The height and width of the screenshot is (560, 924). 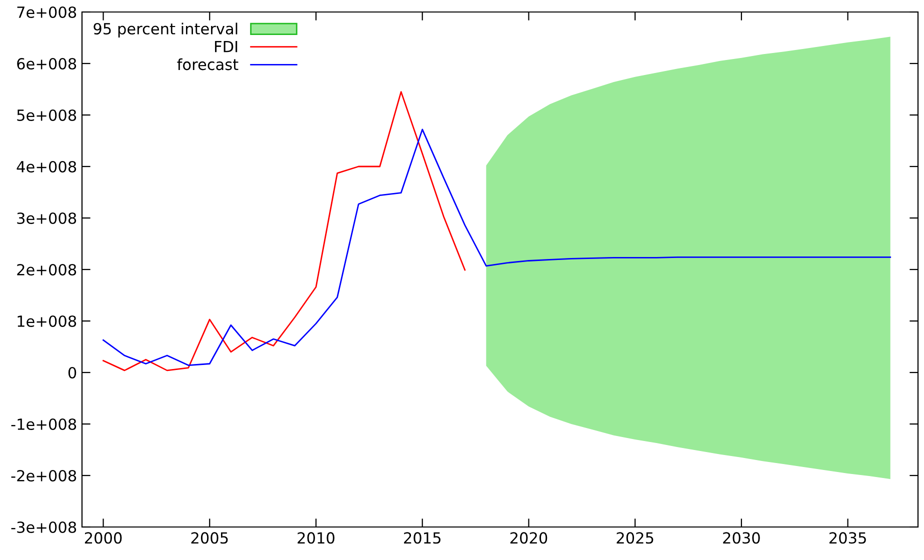 I want to click on x-tick-label: 2025, so click(x=635, y=538).